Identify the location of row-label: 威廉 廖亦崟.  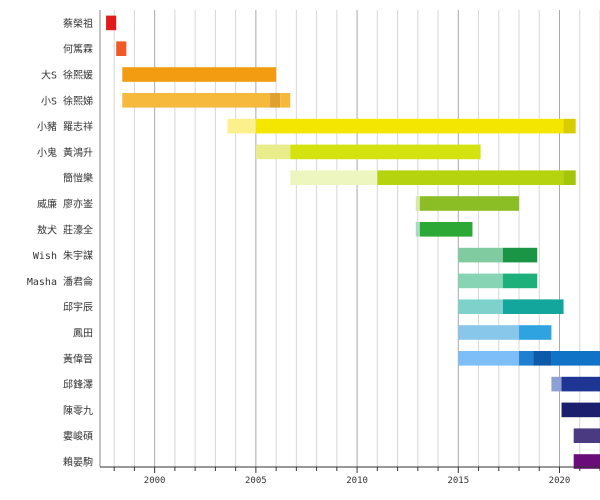
(65, 204).